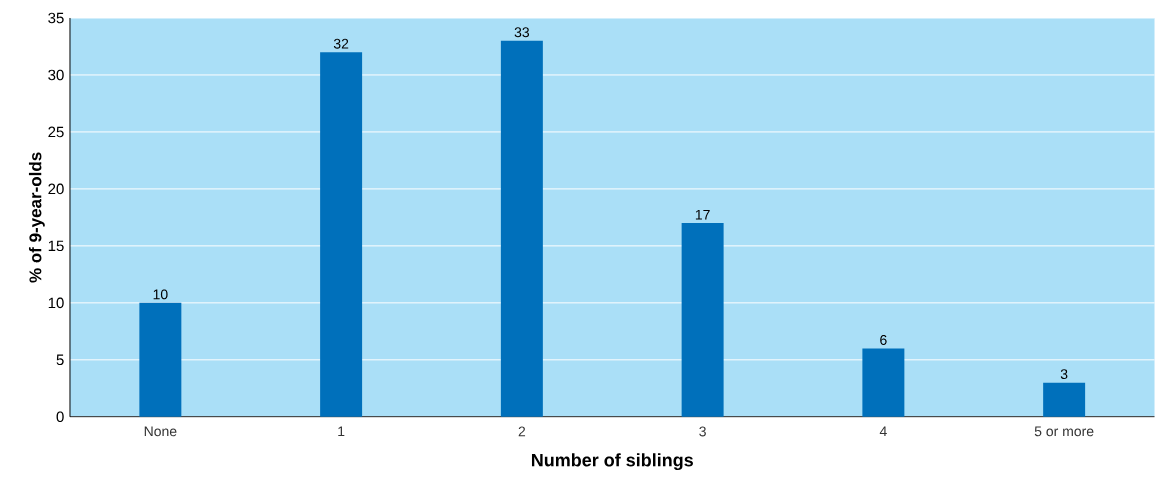  I want to click on y-tick-label: 10, so click(56, 303).